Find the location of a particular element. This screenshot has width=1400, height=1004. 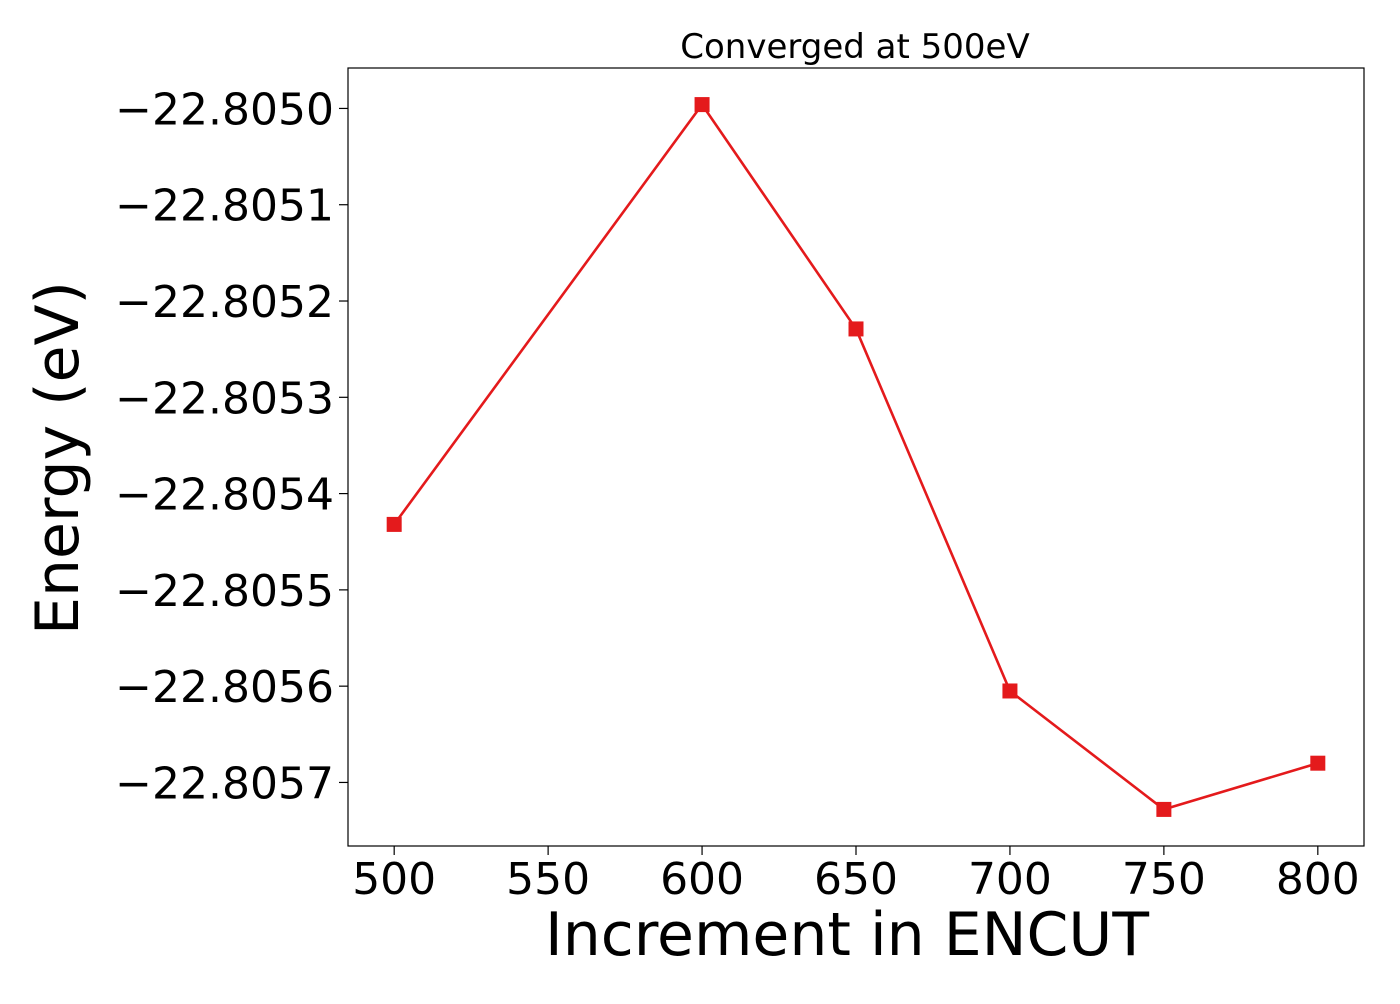

x-tick-label: 750 is located at coordinates (1164, 879).